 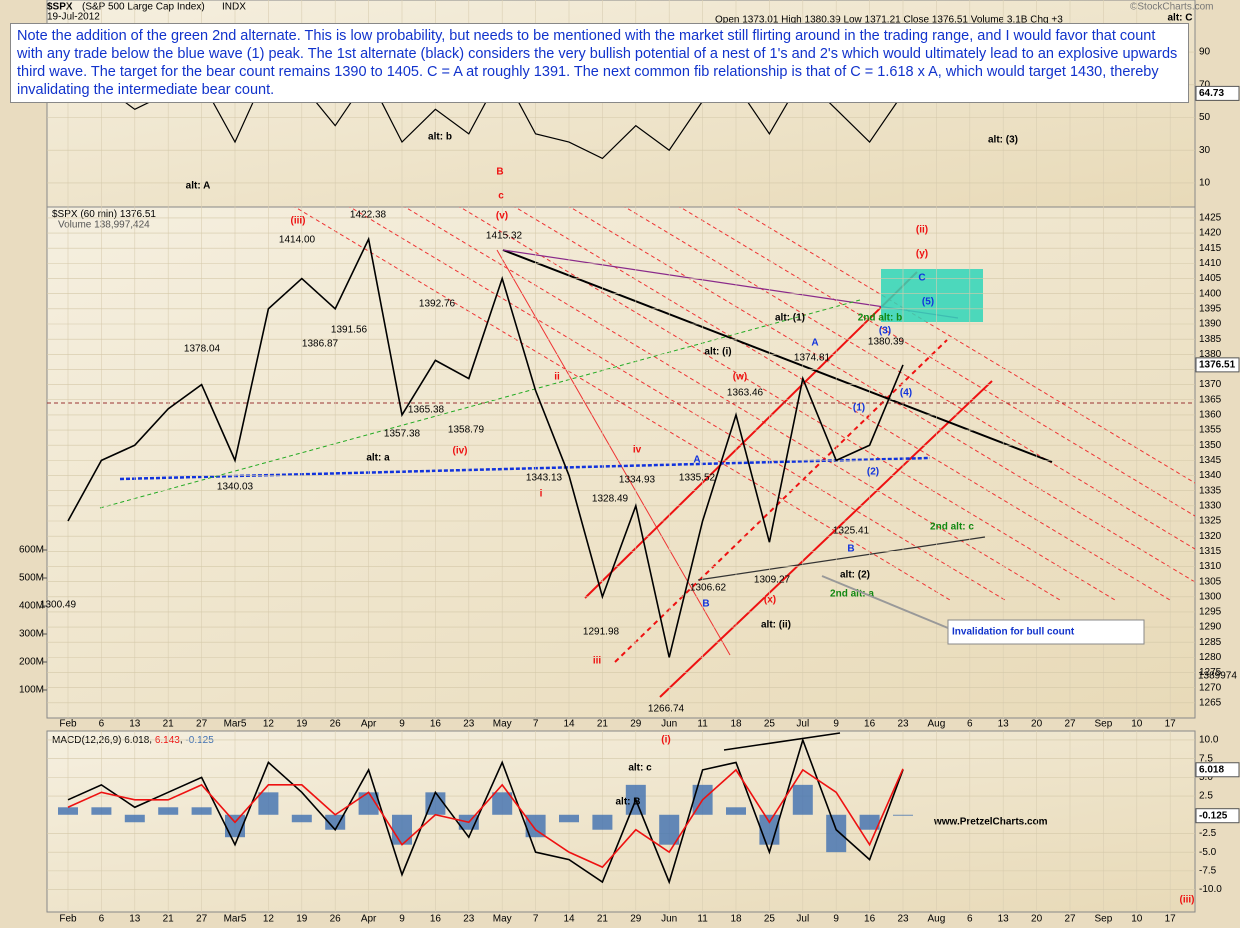 What do you see at coordinates (31, 578) in the screenshot?
I see `volume-tick-label: 500M` at bounding box center [31, 578].